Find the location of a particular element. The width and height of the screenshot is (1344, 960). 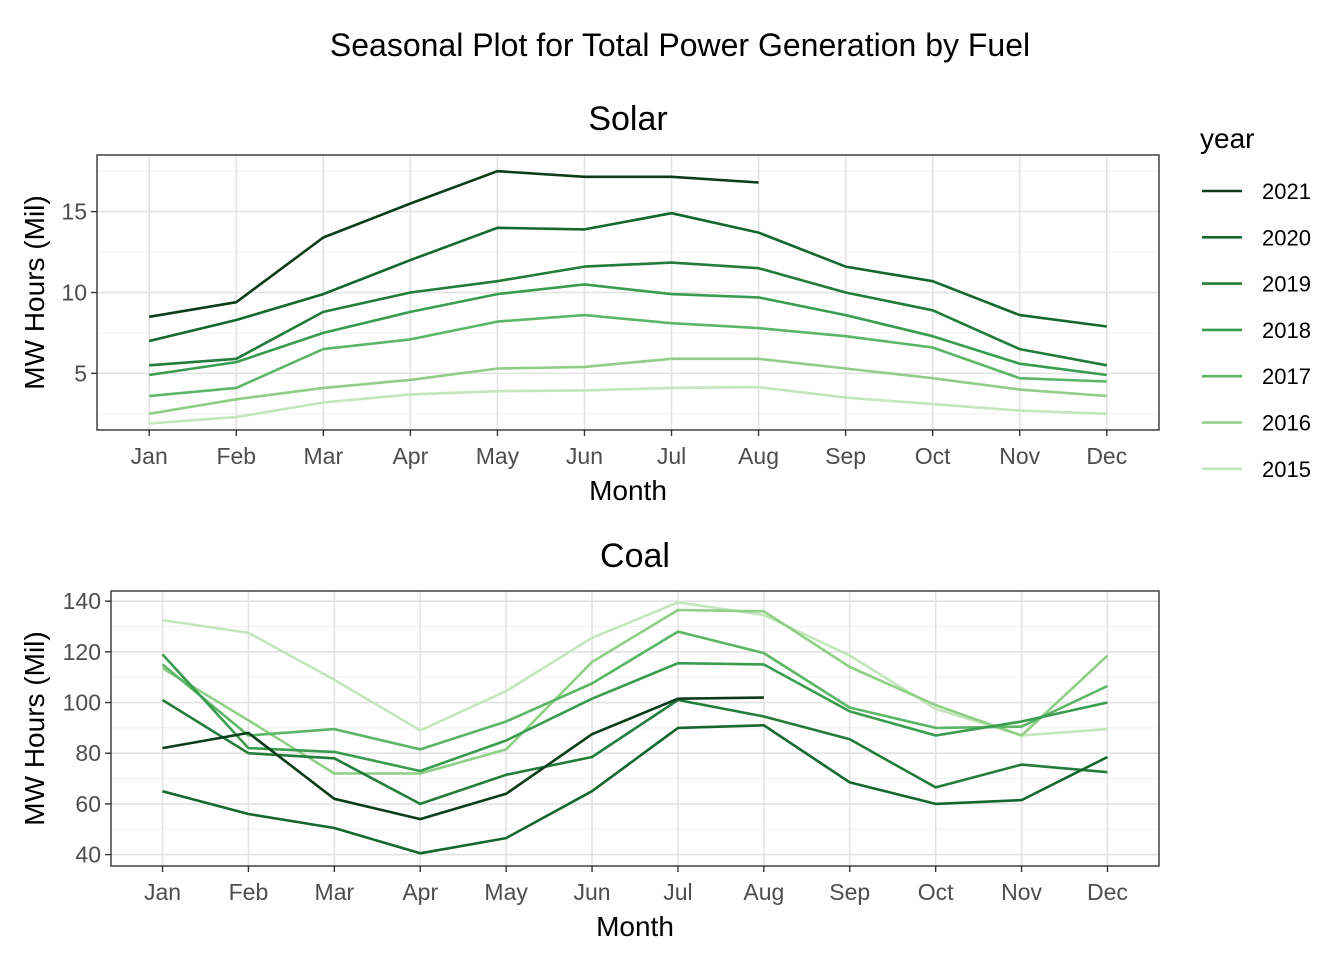

coal-series-2020-line is located at coordinates (635, 789).